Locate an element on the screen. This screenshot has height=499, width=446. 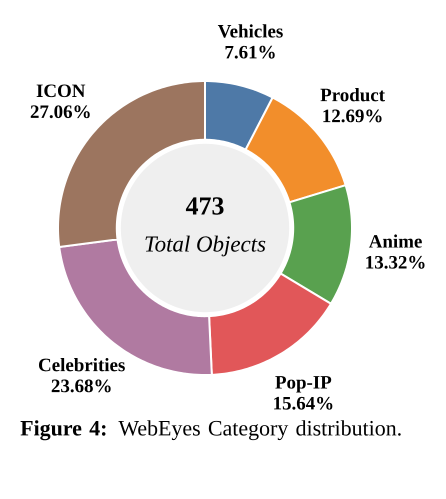
slice-label: Anime is located at coordinates (395, 241).